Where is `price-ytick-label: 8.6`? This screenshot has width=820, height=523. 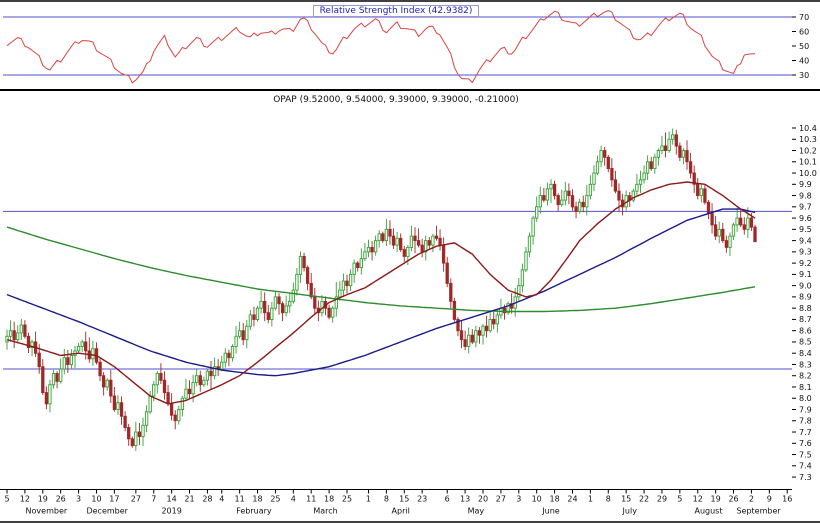
price-ytick-label: 8.6 is located at coordinates (805, 330).